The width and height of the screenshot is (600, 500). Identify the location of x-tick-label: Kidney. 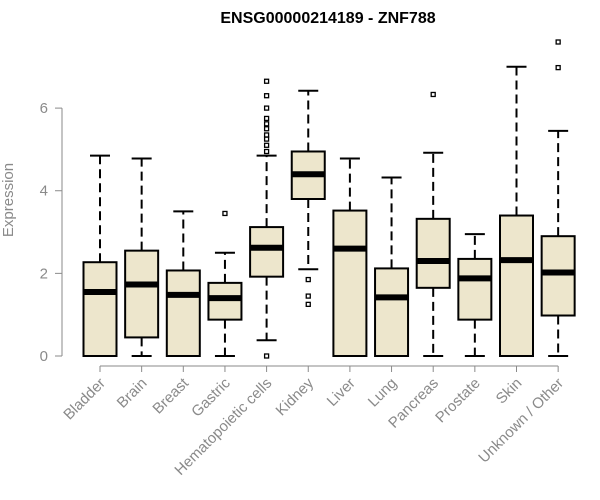
(295, 396).